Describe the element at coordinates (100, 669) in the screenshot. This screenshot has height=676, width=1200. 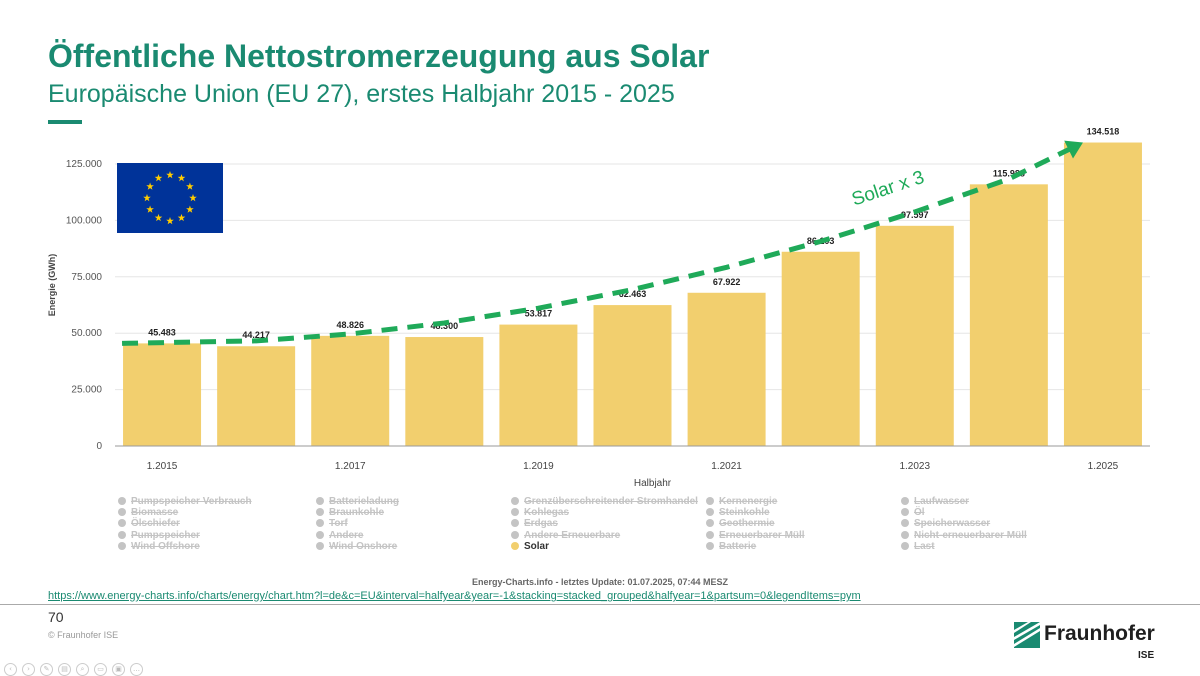
I see `subtitles-icon: ▭` at that location.